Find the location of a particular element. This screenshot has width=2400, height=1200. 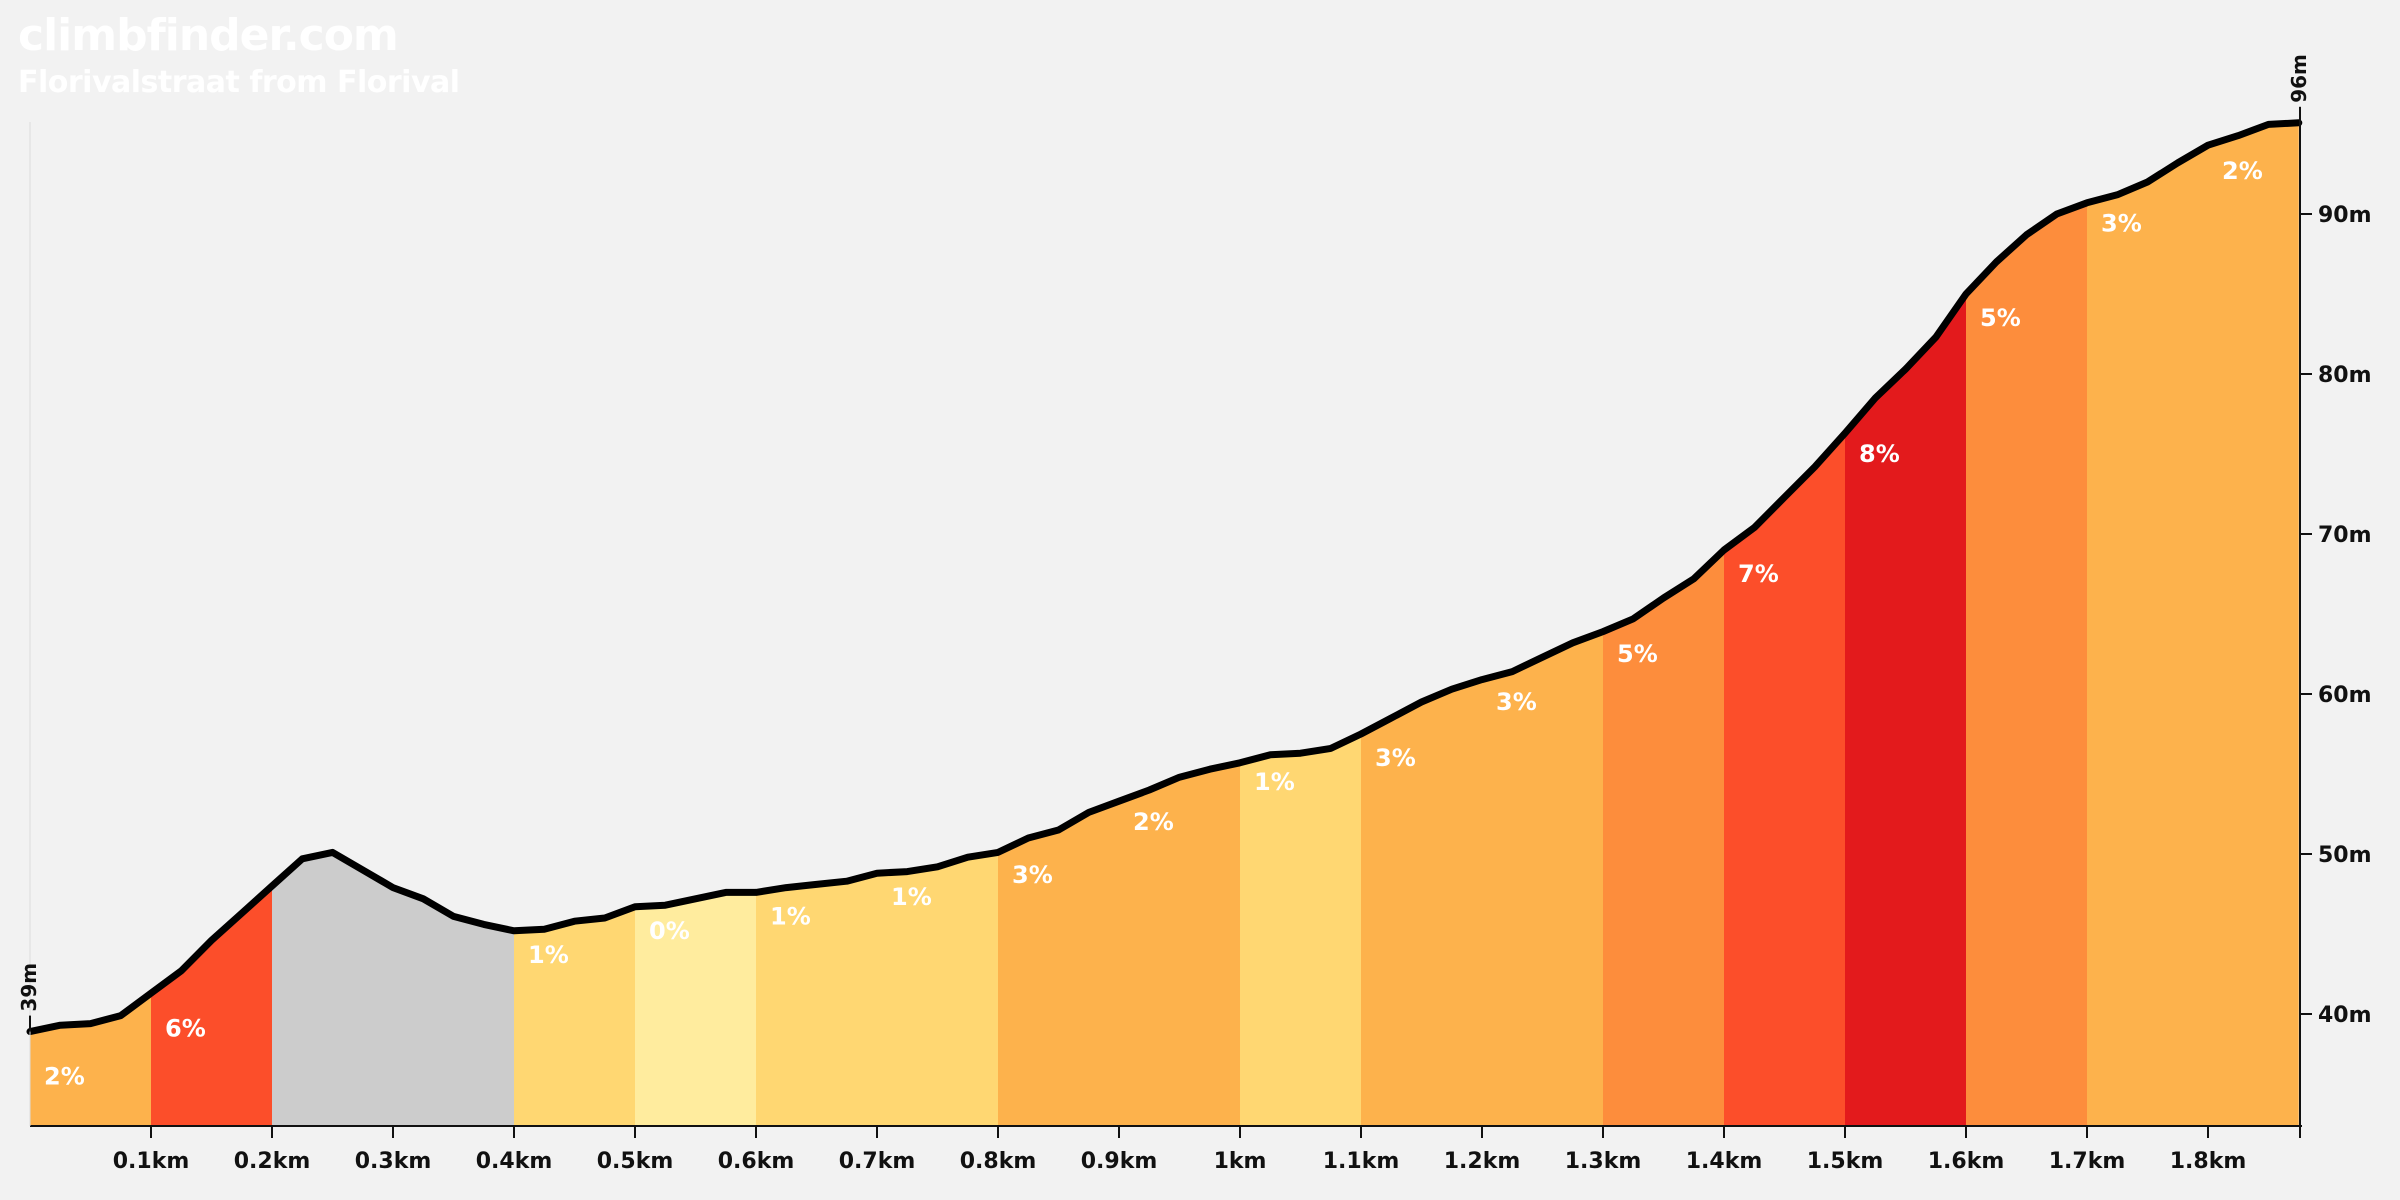

grade-label-5: 1% is located at coordinates (790, 916).